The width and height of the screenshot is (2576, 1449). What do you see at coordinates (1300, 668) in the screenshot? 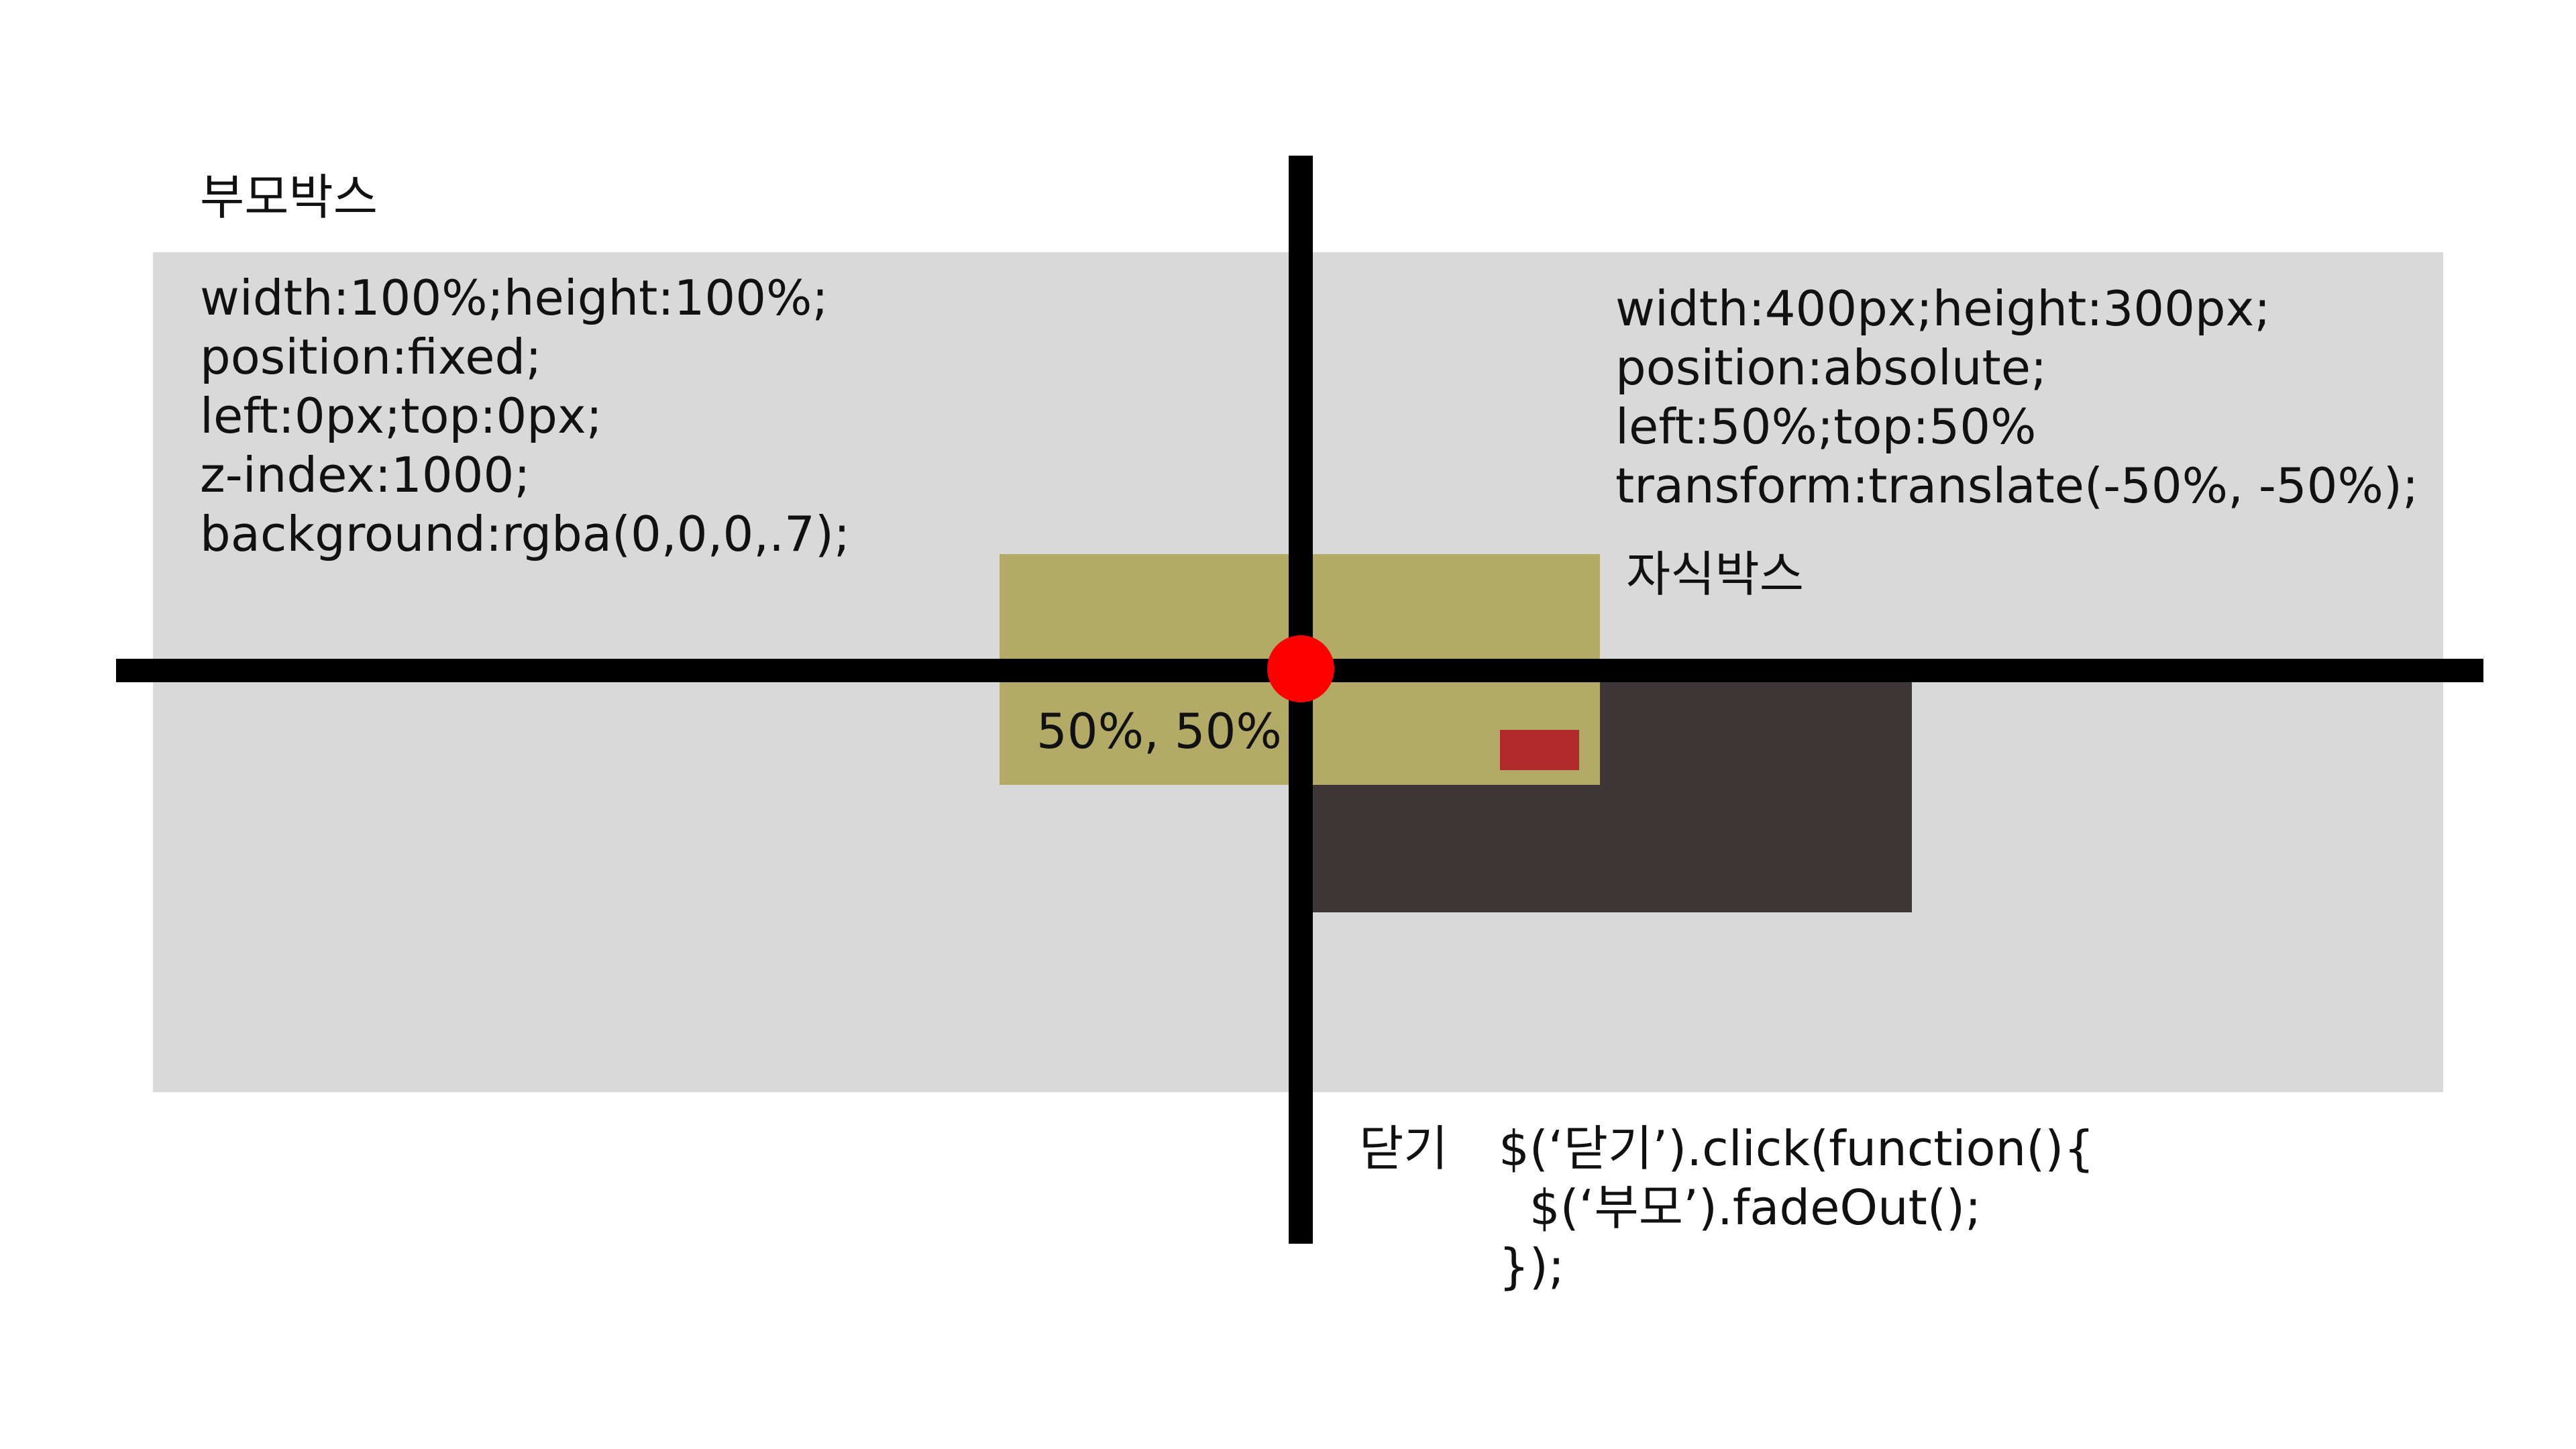
I see `center-point-dot` at bounding box center [1300, 668].